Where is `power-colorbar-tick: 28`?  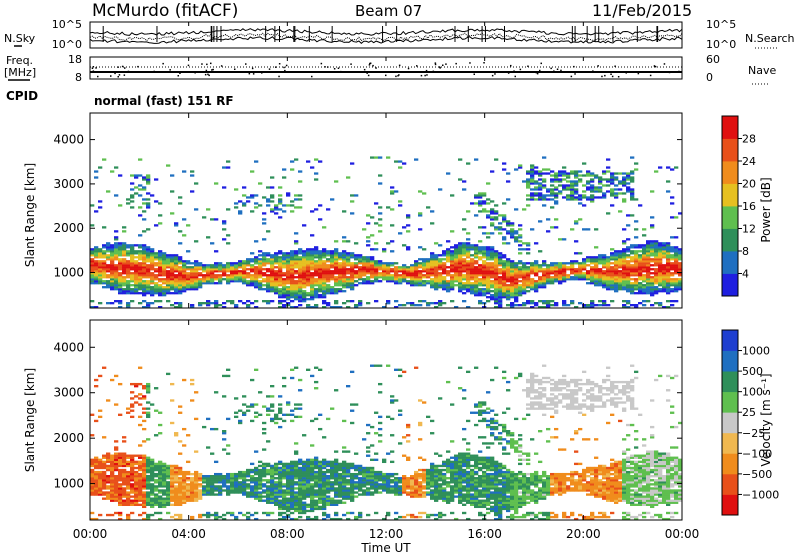
power-colorbar-tick: 28 is located at coordinates (749, 139).